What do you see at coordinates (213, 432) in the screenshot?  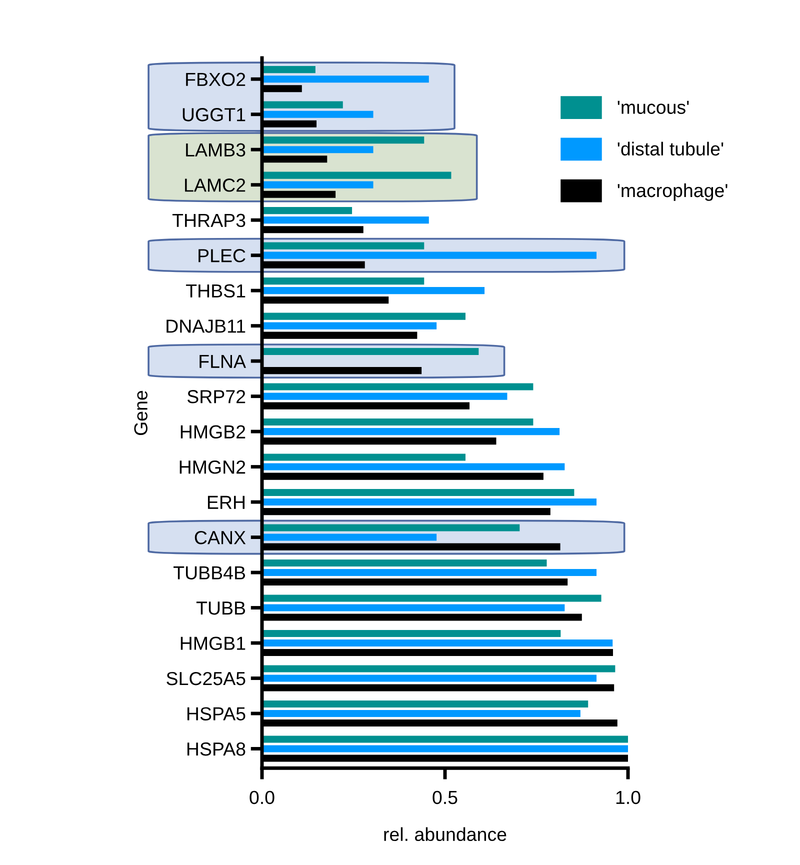 I see `y-tick-label: HMGB2` at bounding box center [213, 432].